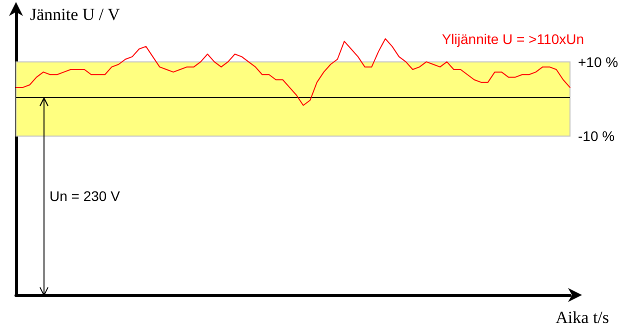 The width and height of the screenshot is (629, 336). What do you see at coordinates (582, 317) in the screenshot?
I see `x-axis-title: Aika t/s` at bounding box center [582, 317].